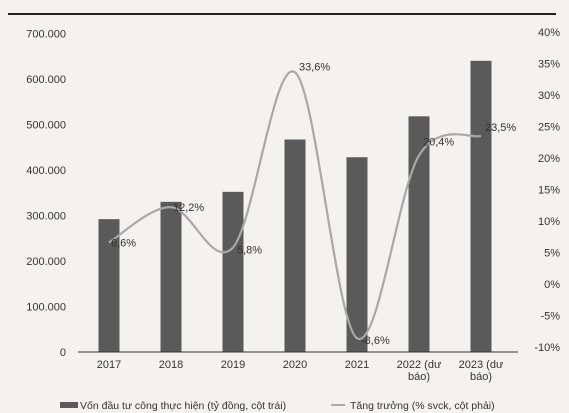 This screenshot has width=569, height=413. Describe the element at coordinates (46, 308) in the screenshot. I see `y-left-tick-label: 100.000` at that location.